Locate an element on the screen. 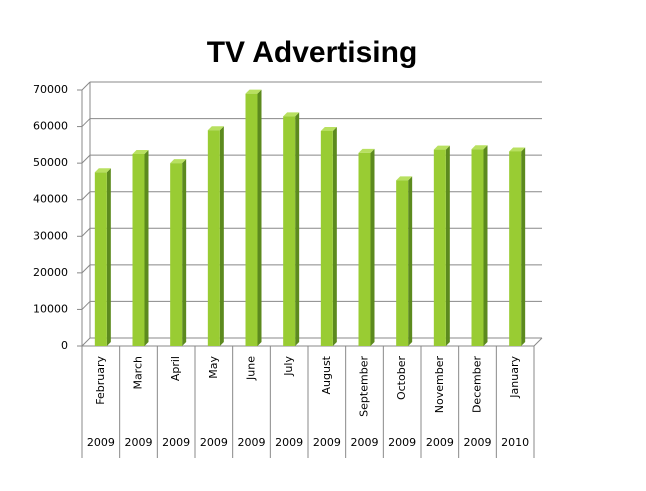 This screenshot has height=491, width=646. x-tick-label: April is located at coordinates (175, 368).